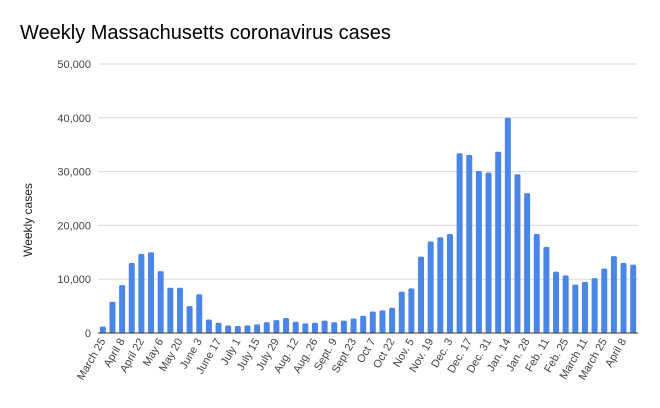 This screenshot has height=408, width=660. I want to click on y-tick-labels: 0 10,000 20,000 30,000 40,000 50,000, so click(74, 199).